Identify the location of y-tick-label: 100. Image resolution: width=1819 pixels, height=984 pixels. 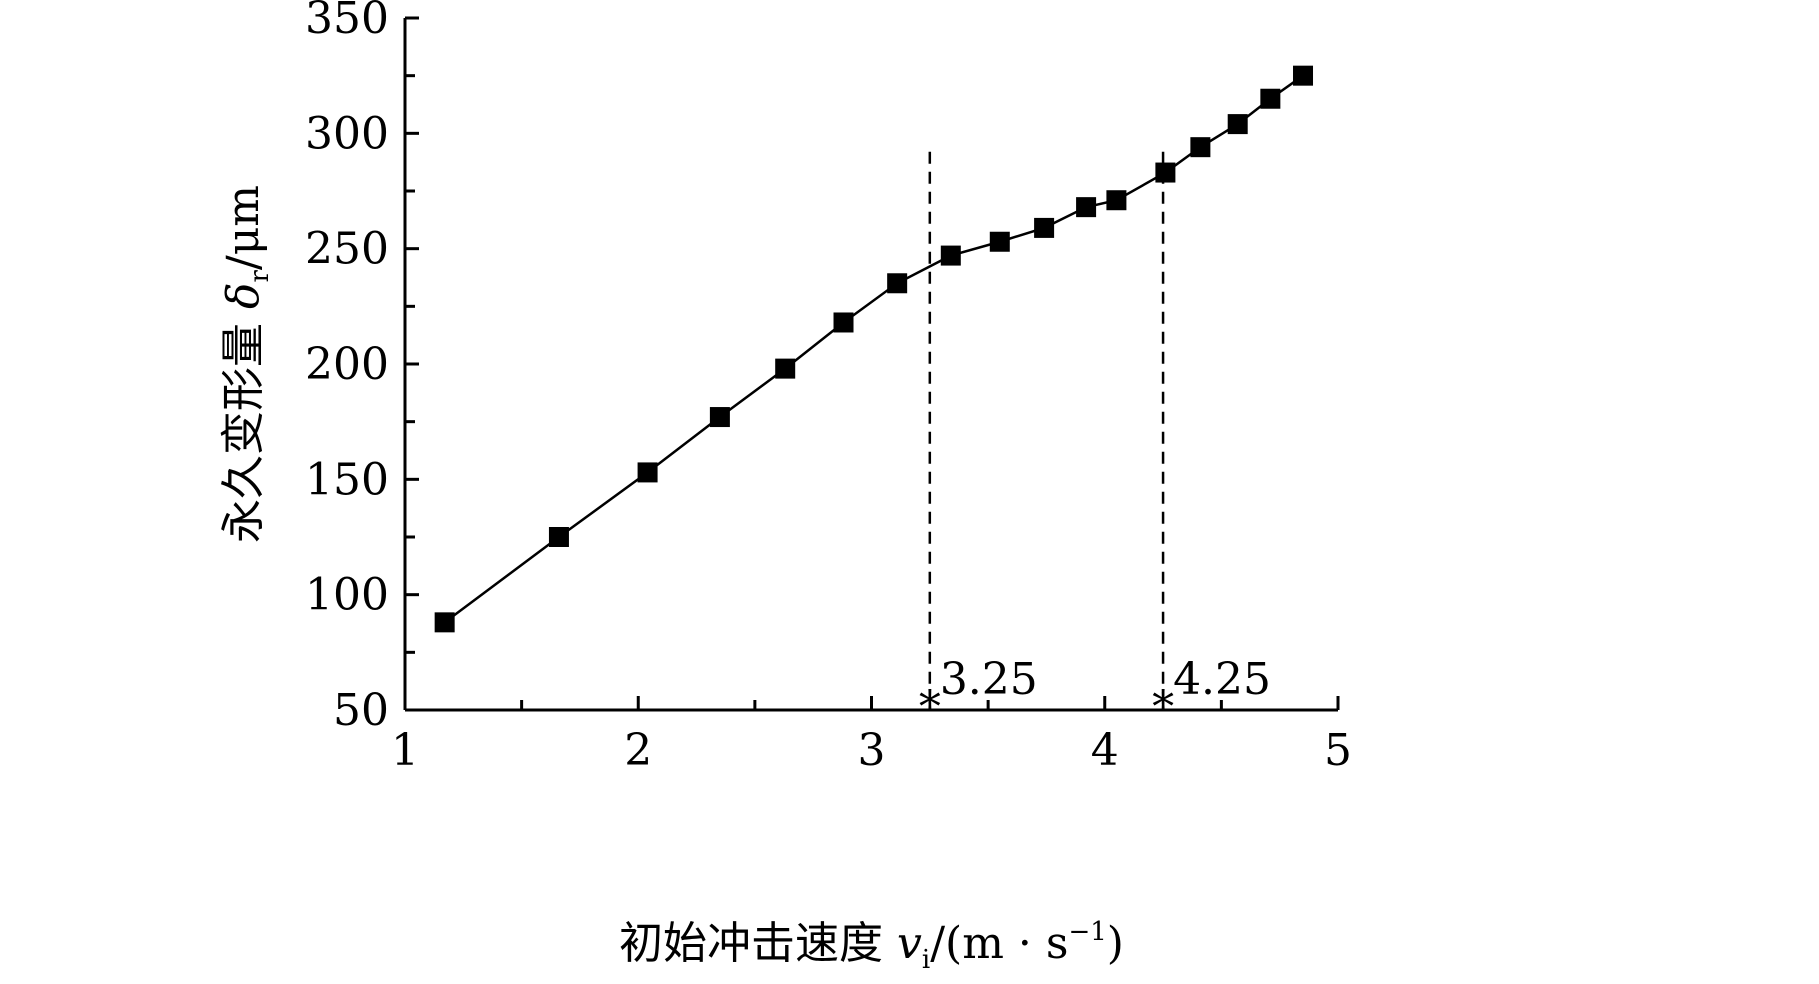
(347, 595).